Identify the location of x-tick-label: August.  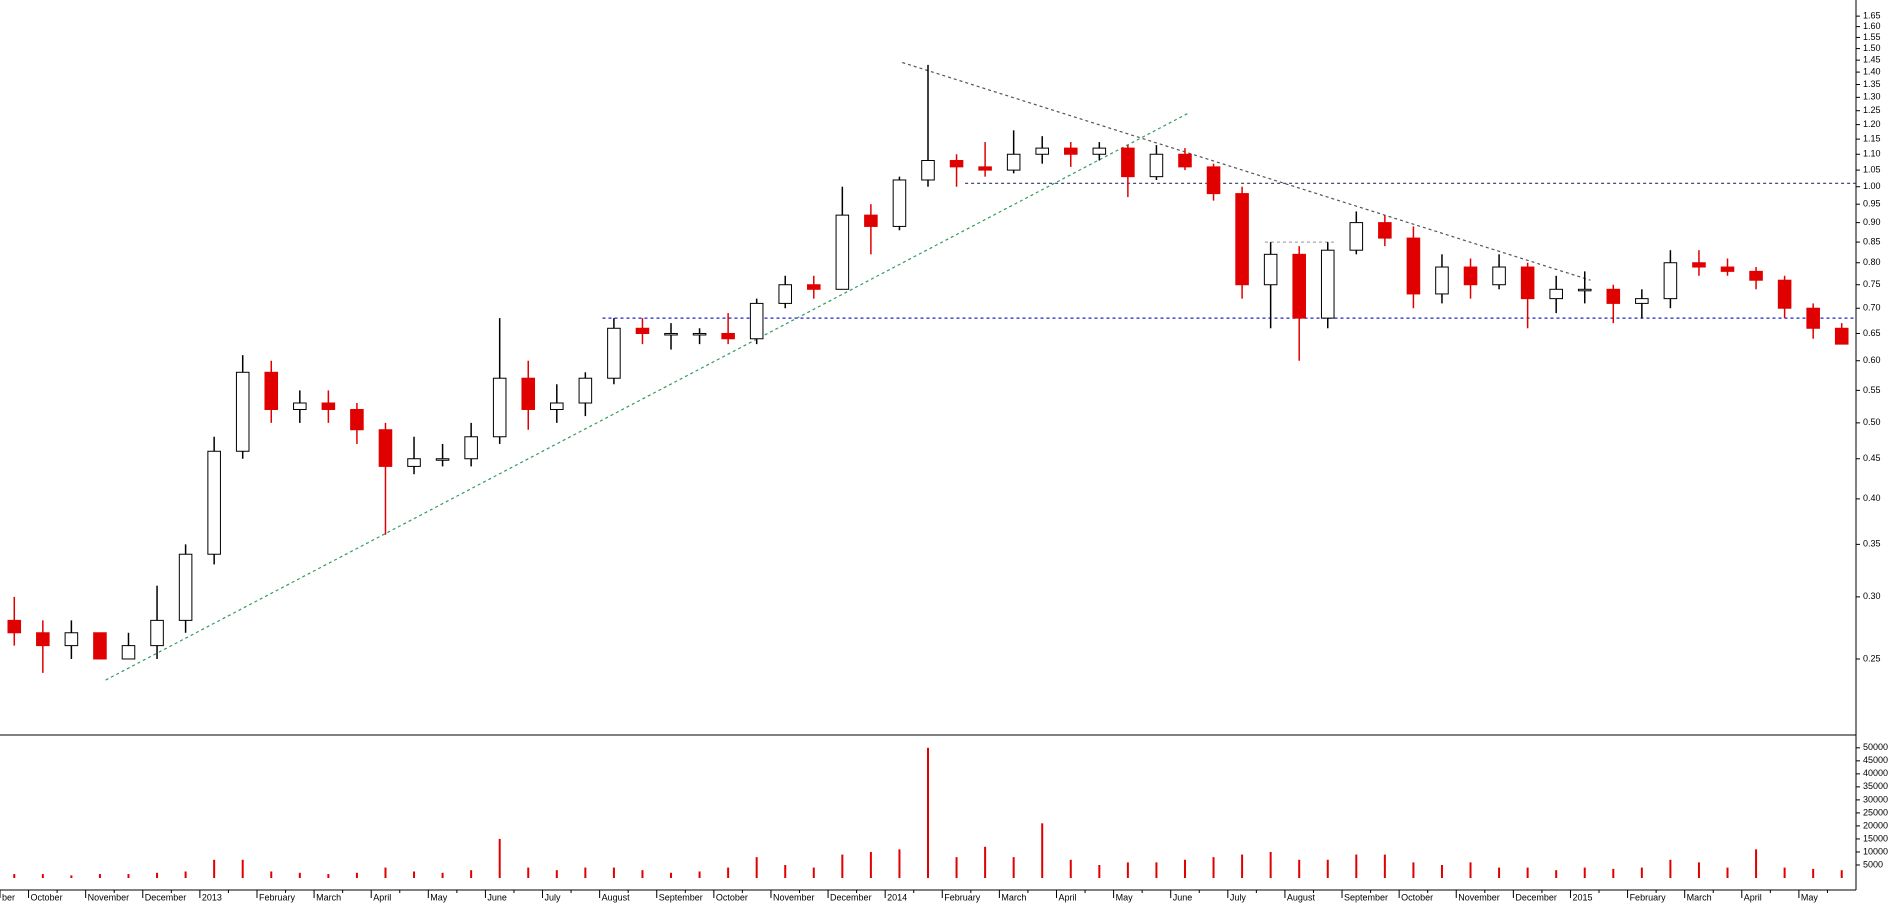
(616, 897).